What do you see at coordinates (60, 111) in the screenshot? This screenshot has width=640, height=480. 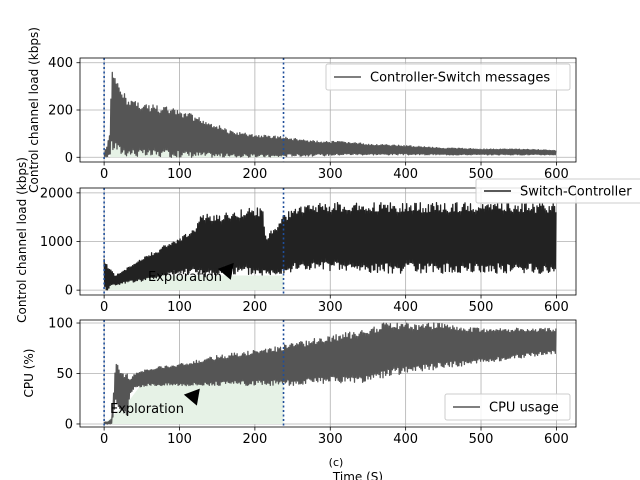 I see `y-tick-label: 200` at bounding box center [60, 111].